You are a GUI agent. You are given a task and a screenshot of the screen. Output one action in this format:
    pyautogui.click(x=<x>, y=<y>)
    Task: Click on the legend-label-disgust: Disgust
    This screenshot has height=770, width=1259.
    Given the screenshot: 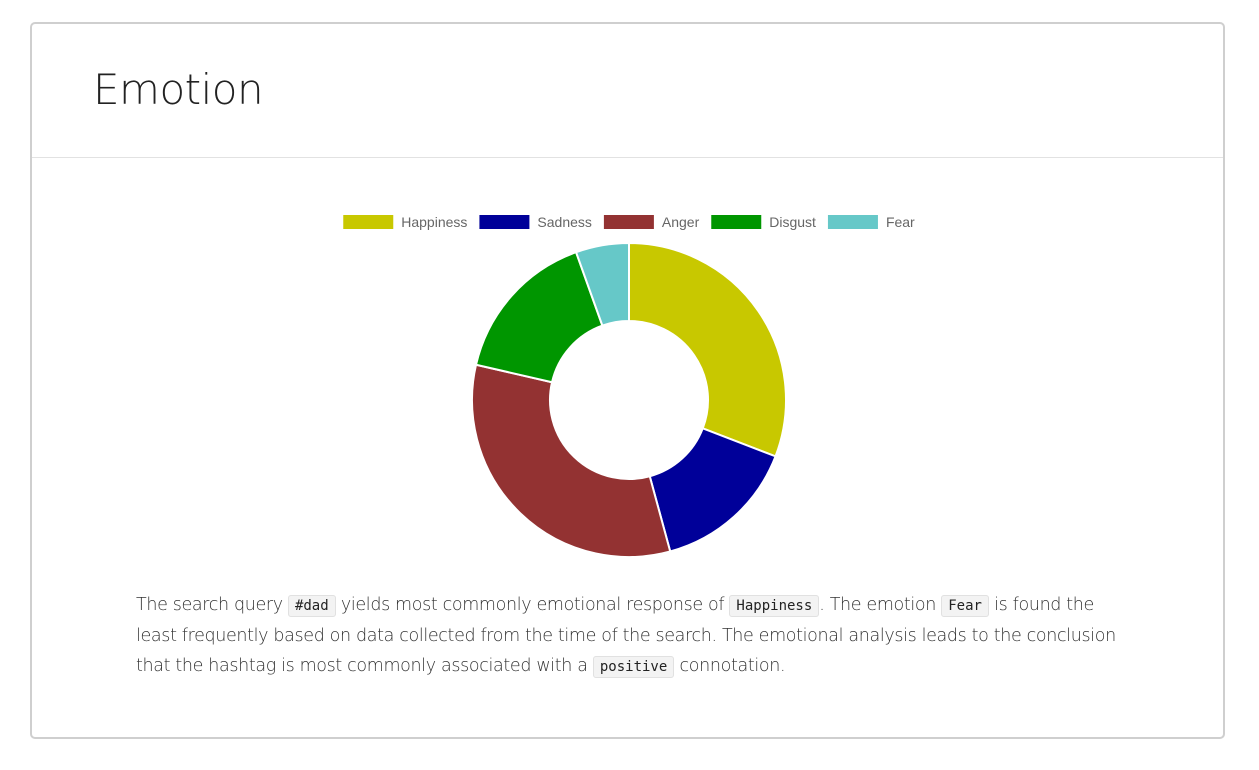 What is the action you would take?
    pyautogui.click(x=792, y=222)
    